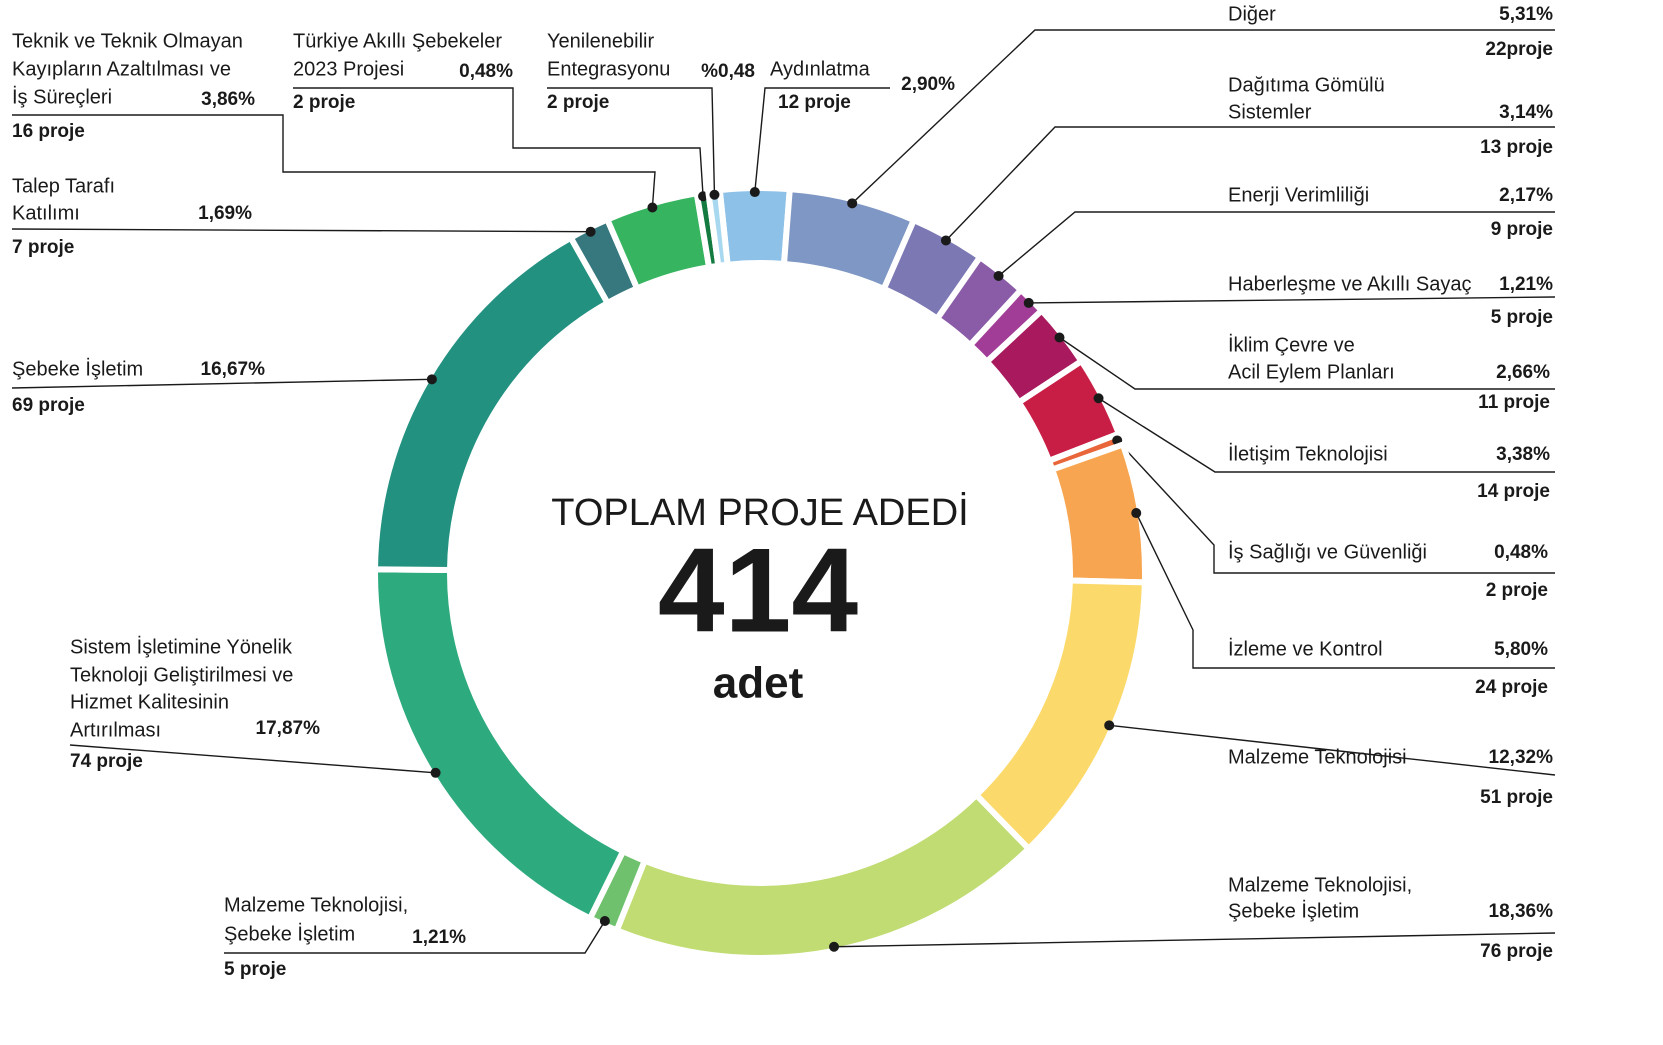 This screenshot has height=1045, width=1663. I want to click on slice-label: Entegrasyonu, so click(608, 69).